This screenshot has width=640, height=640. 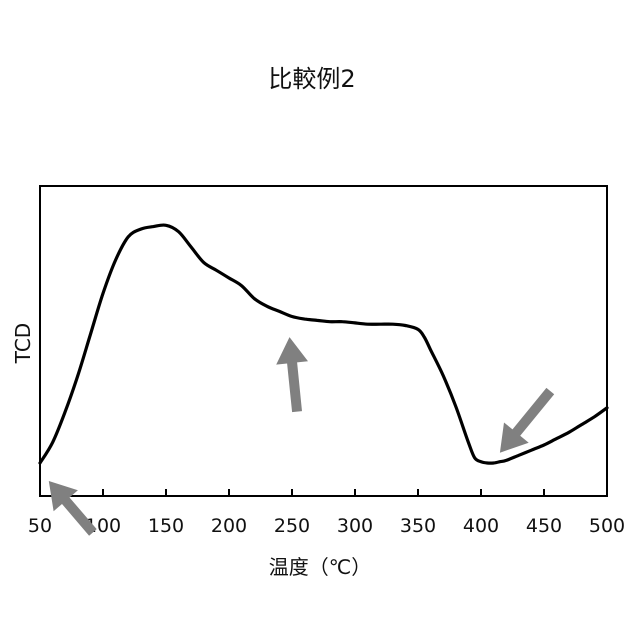 I want to click on x-tick-label: 300, so click(x=355, y=526).